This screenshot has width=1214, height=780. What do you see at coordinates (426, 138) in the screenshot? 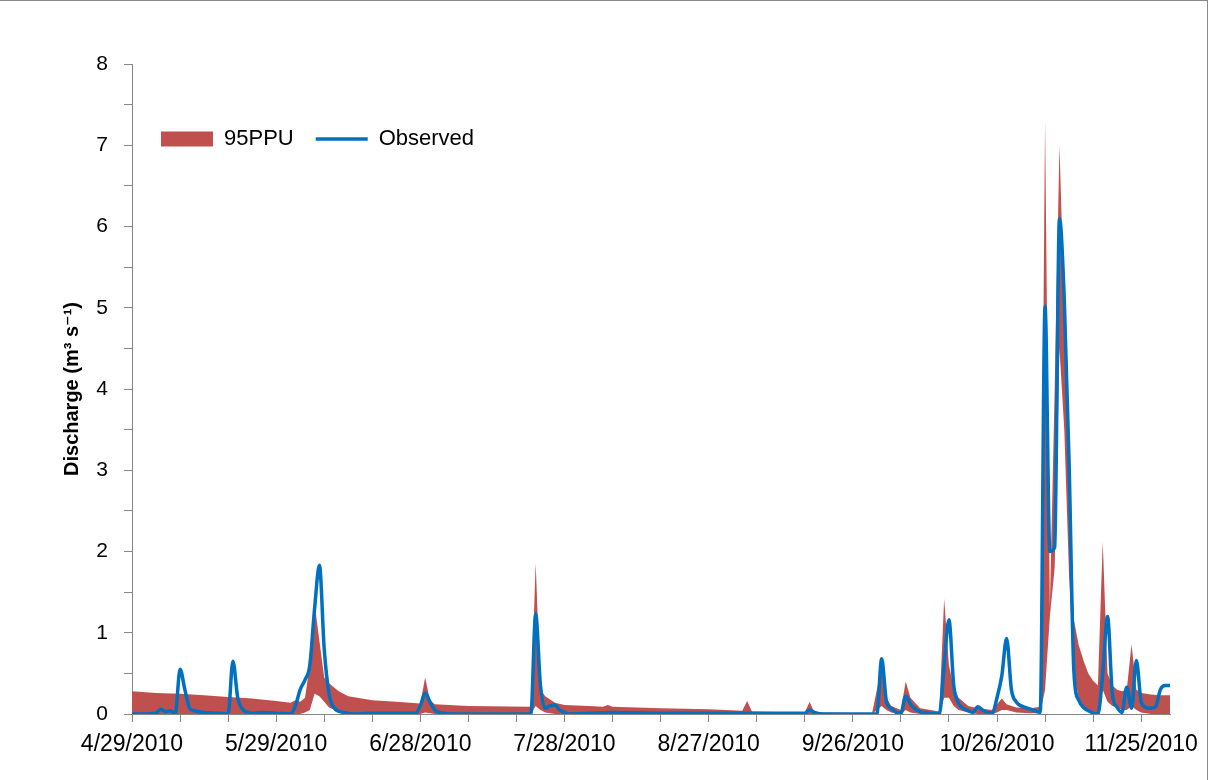
I see `legend-label: Observed` at bounding box center [426, 138].